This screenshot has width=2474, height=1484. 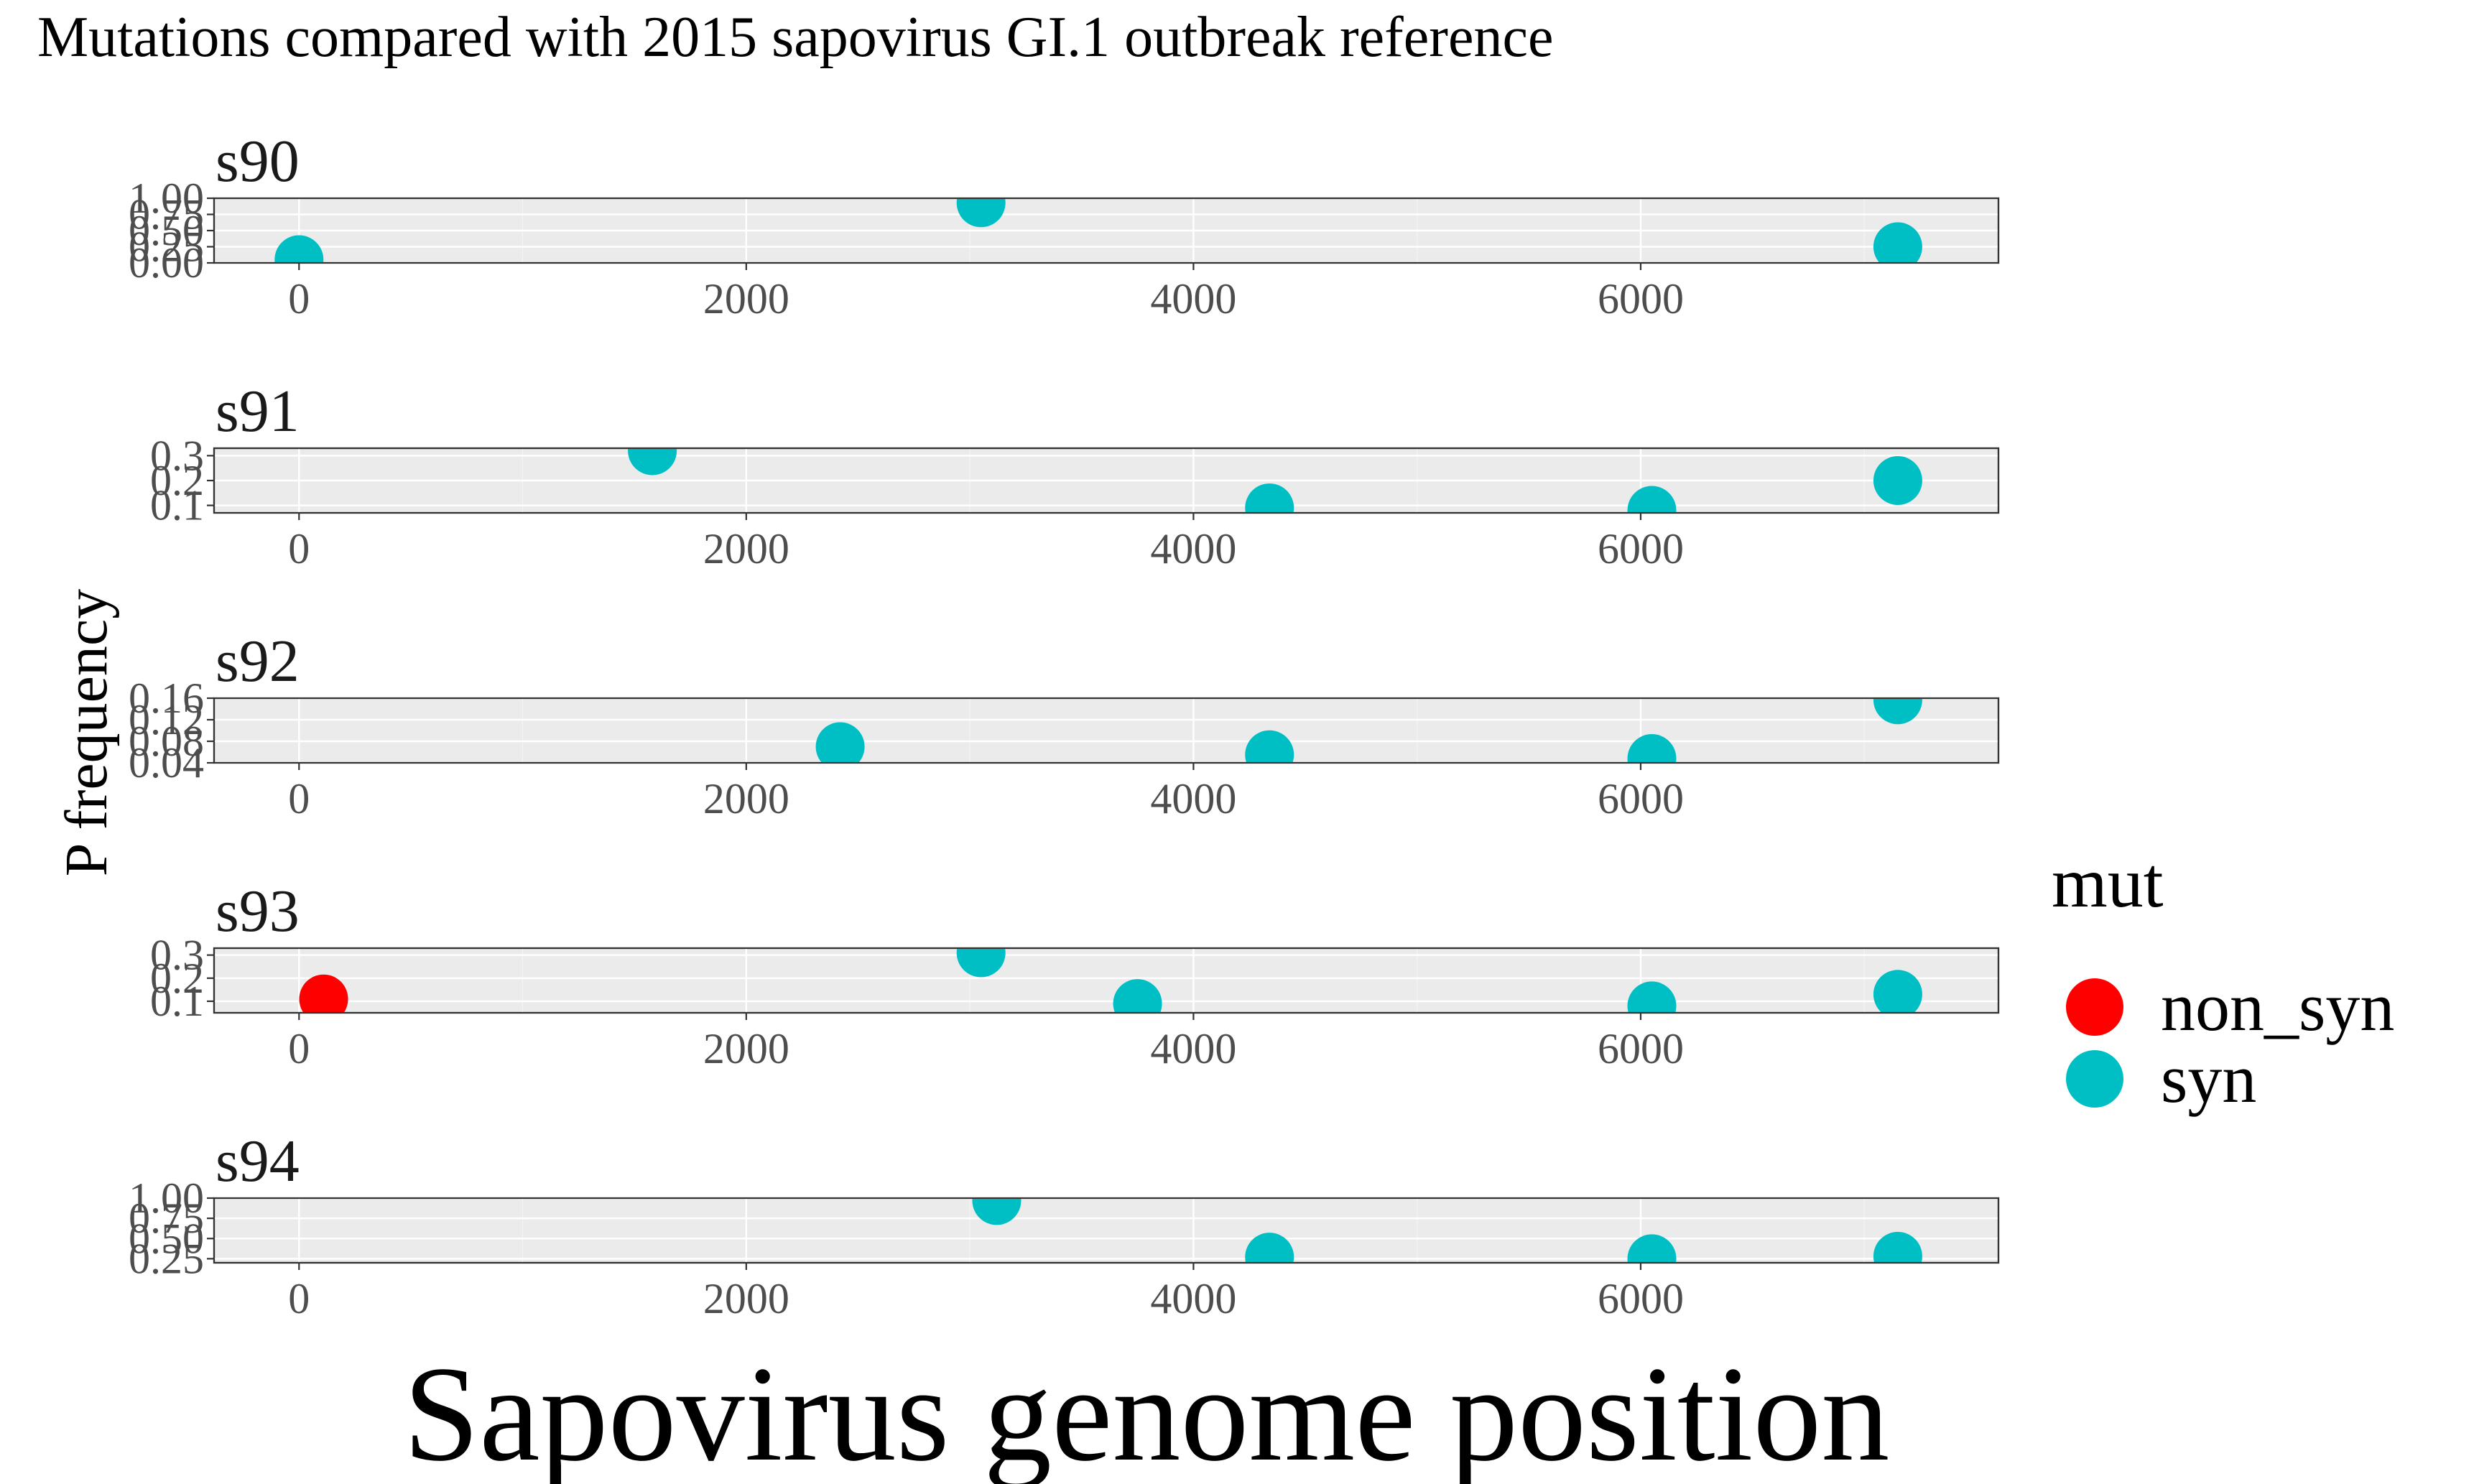 I want to click on y-tick-label: 0.12, so click(x=166, y=719).